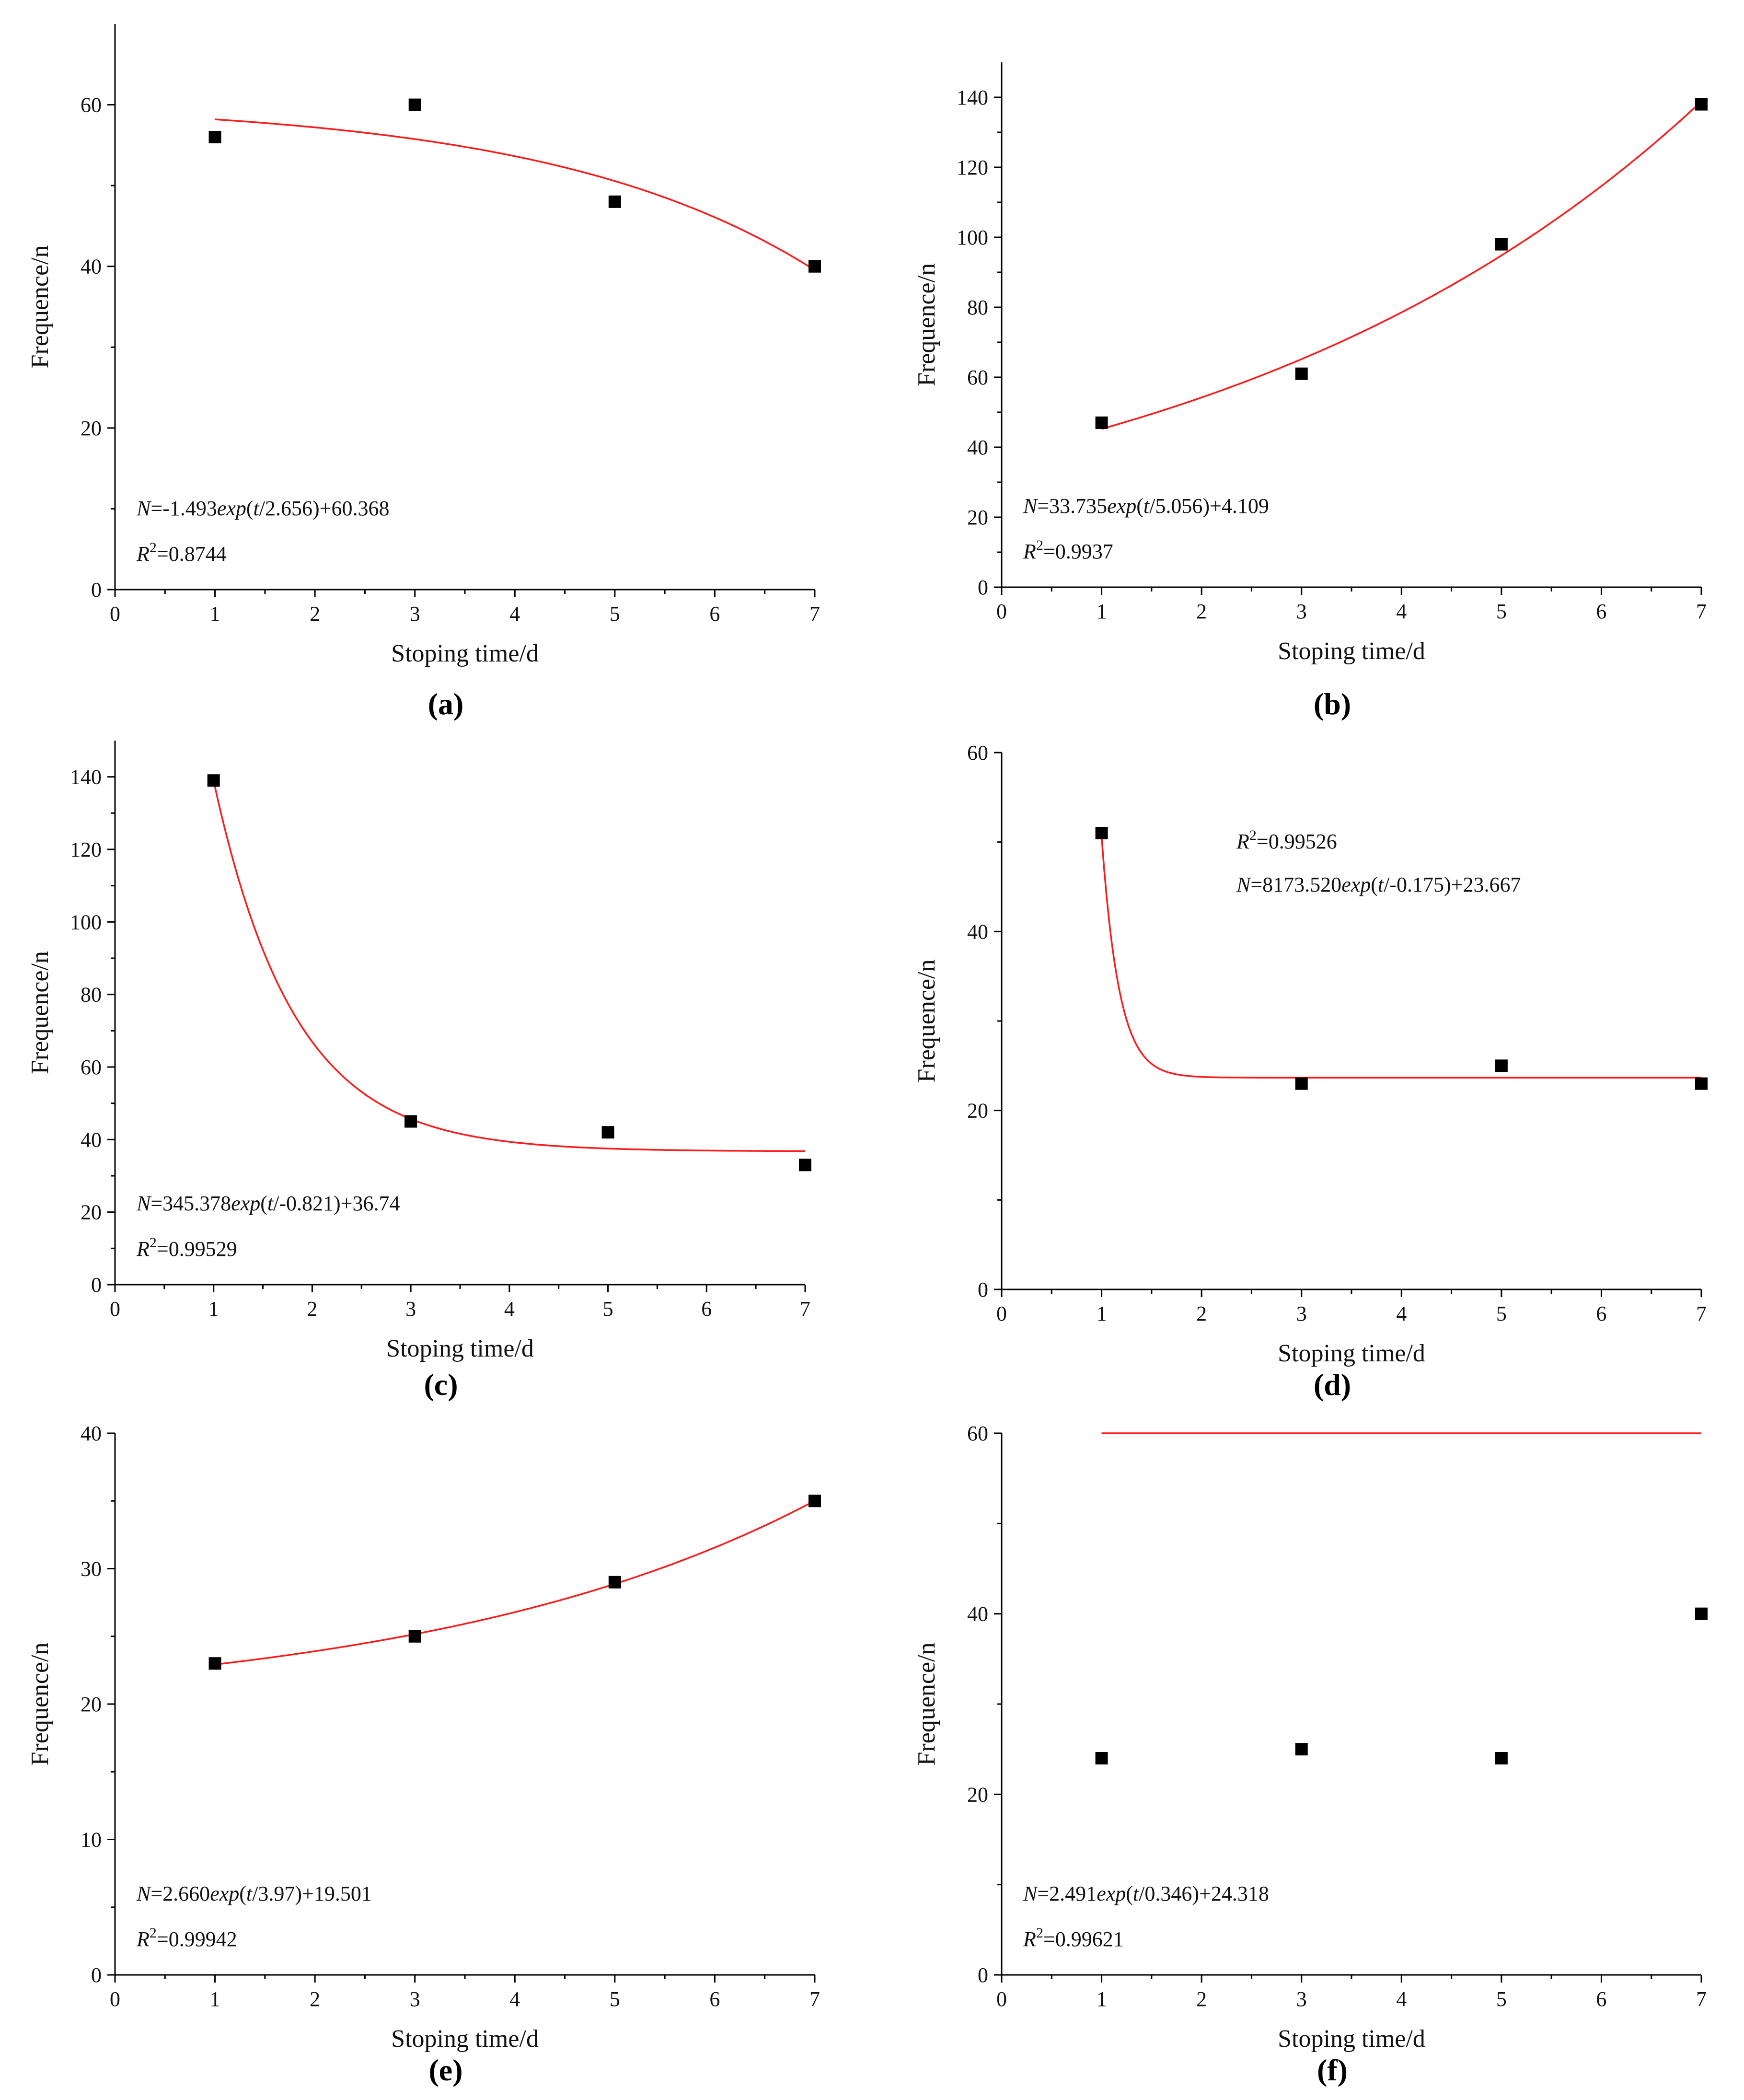 This screenshot has width=1744, height=2100. Describe the element at coordinates (86, 849) in the screenshot. I see `y-tick-label: 120` at that location.